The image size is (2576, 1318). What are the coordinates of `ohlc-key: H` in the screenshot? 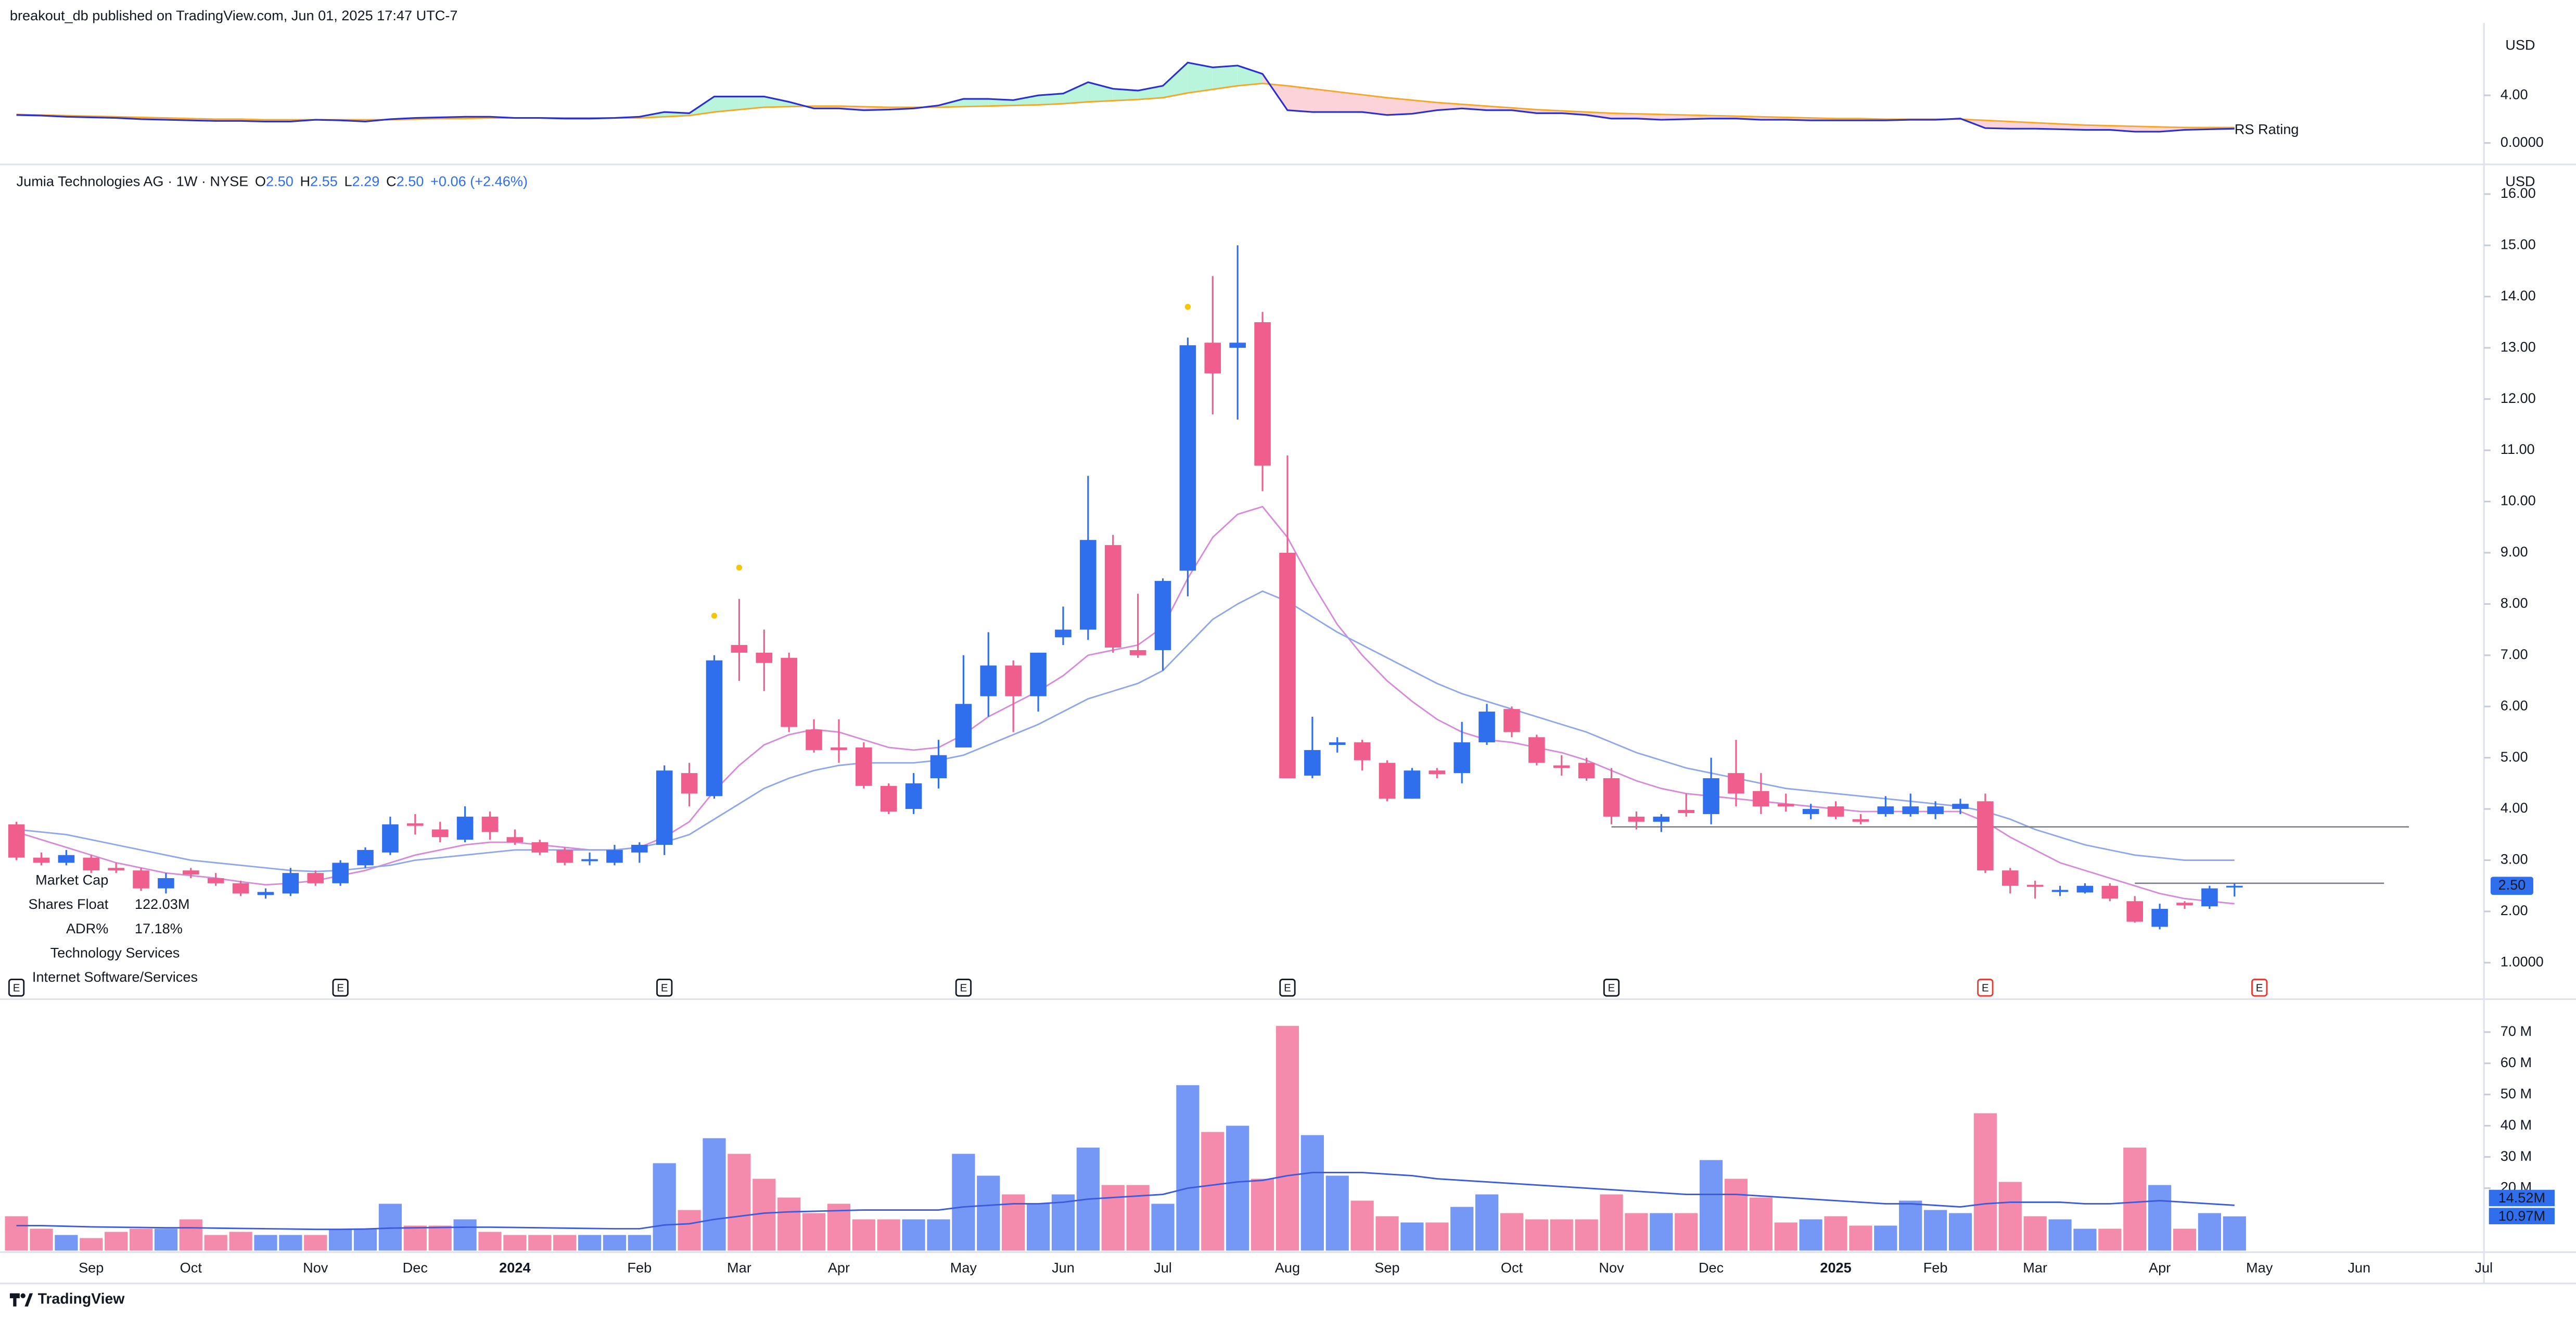 It's located at (305, 181).